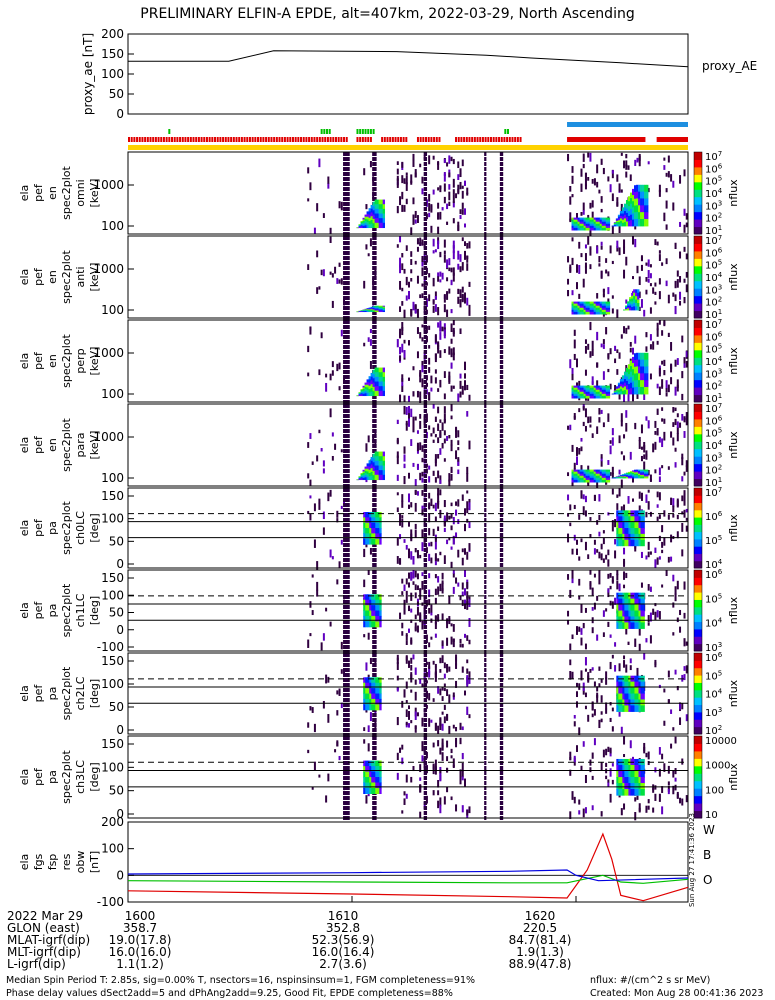 The width and height of the screenshot is (775, 1000). What do you see at coordinates (528, 445) in the screenshot?
I see `data-gap` at bounding box center [528, 445].